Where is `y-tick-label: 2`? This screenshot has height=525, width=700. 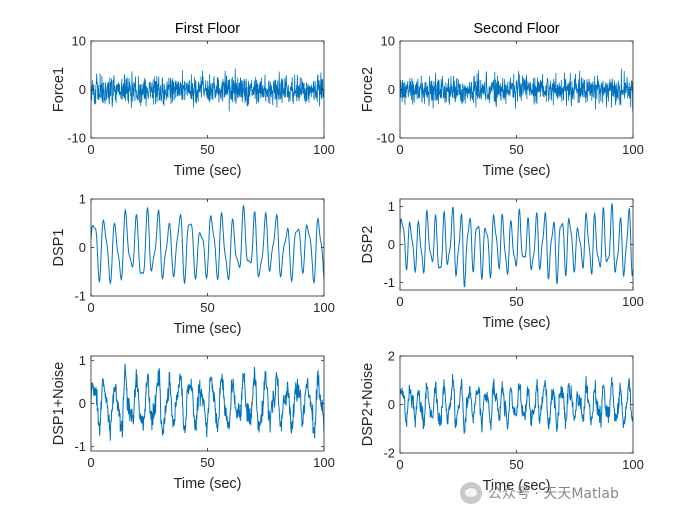 y-tick-label: 2 is located at coordinates (391, 356).